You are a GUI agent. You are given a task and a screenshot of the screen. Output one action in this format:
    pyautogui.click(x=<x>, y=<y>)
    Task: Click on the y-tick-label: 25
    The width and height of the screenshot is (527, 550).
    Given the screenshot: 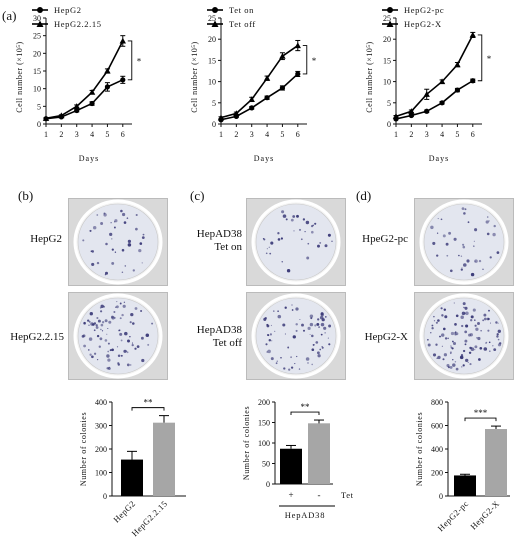 What is the action you would take?
    pyautogui.click(x=212, y=18)
    